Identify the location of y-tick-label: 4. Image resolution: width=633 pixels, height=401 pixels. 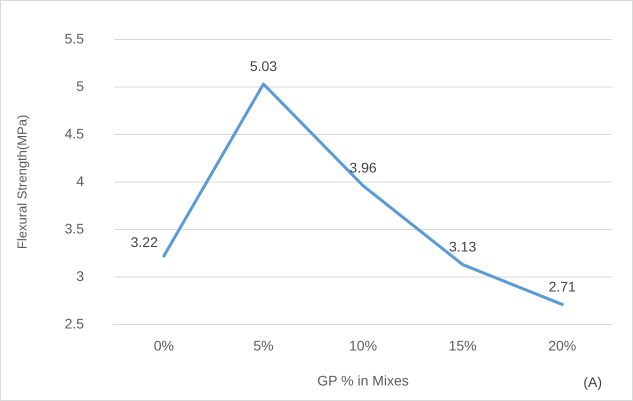
(80, 180).